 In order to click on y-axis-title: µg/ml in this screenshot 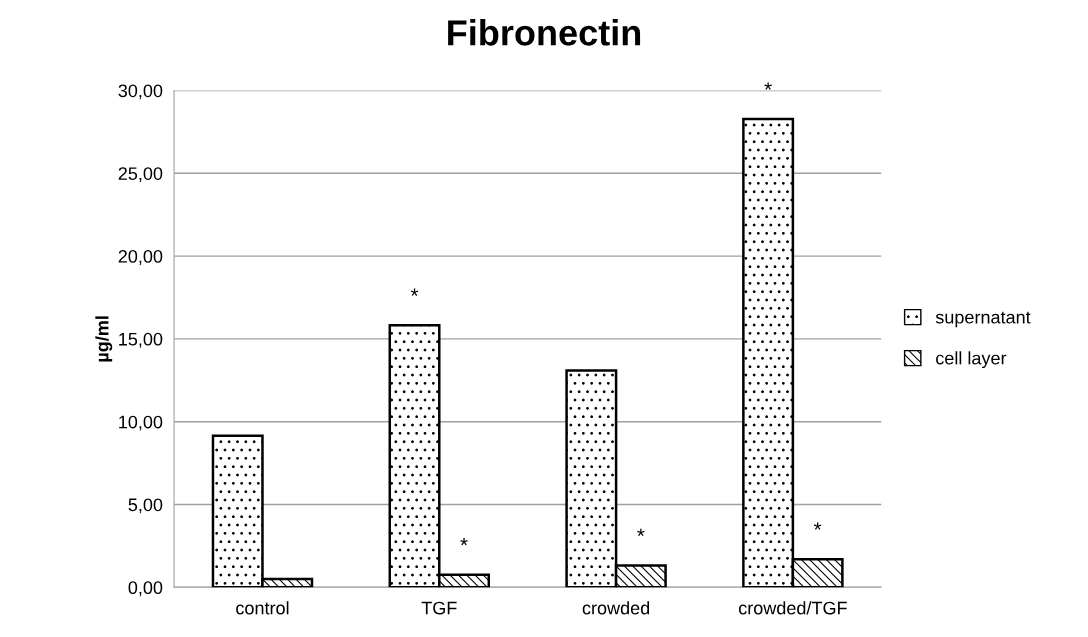, I will do `click(104, 339)`.